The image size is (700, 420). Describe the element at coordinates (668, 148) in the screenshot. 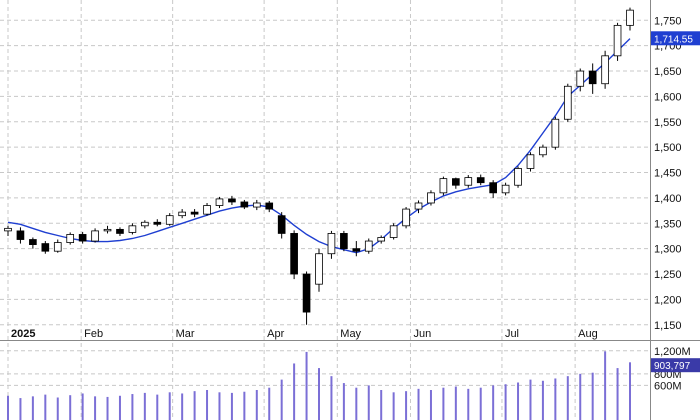

I see `y-tick-label: 1,500` at that location.